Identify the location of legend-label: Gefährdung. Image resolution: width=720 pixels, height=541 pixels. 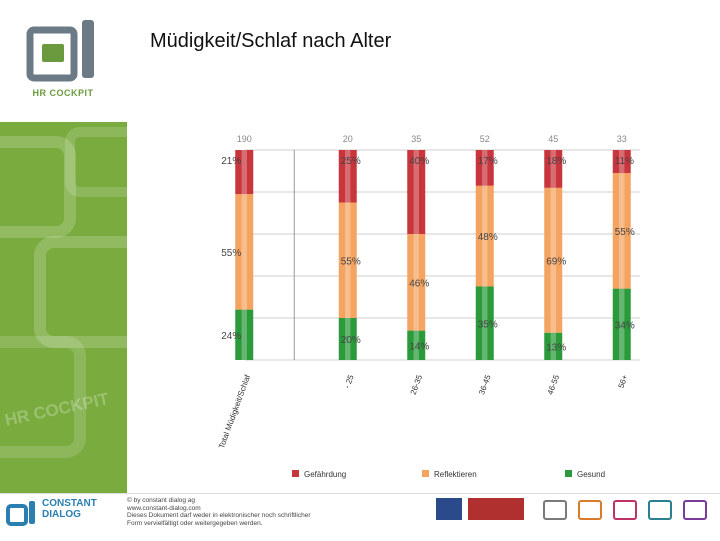
(325, 474).